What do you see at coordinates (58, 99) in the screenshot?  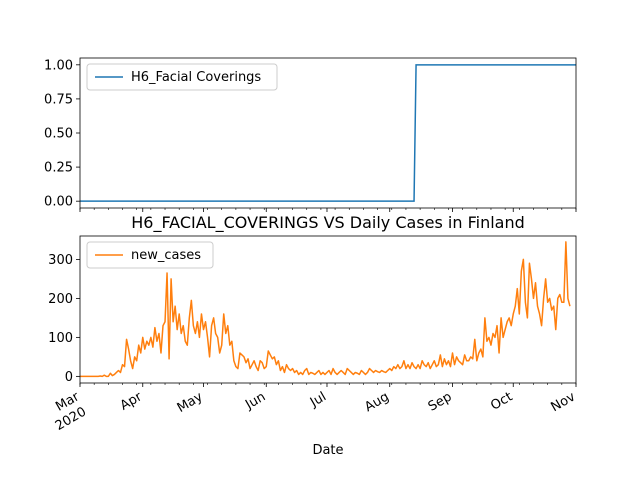 I see `top-y-tick-label: 0.75` at bounding box center [58, 99].